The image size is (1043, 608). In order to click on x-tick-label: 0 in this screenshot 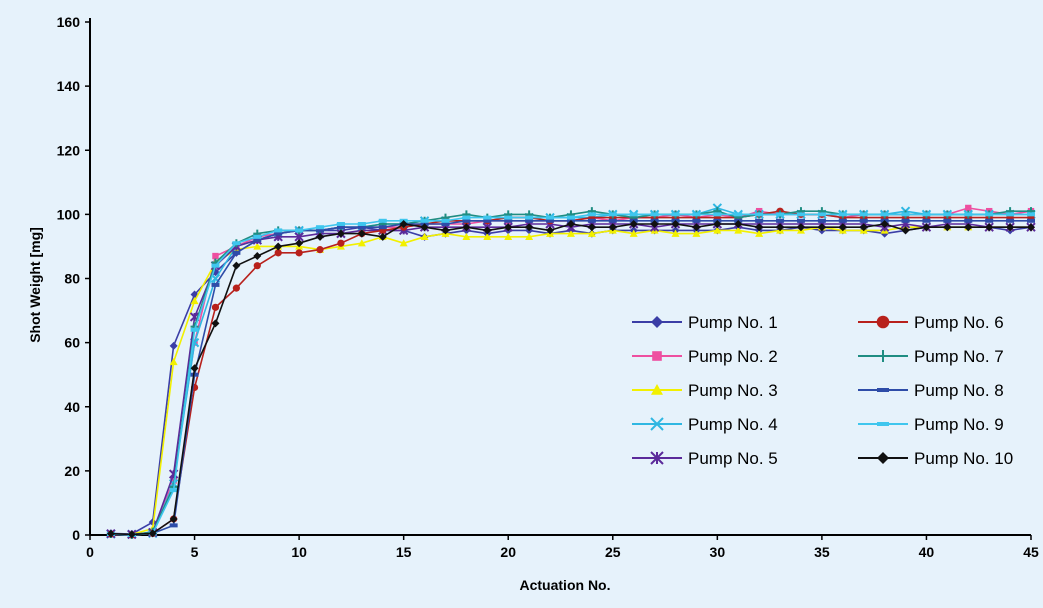, I will do `click(90, 552)`.